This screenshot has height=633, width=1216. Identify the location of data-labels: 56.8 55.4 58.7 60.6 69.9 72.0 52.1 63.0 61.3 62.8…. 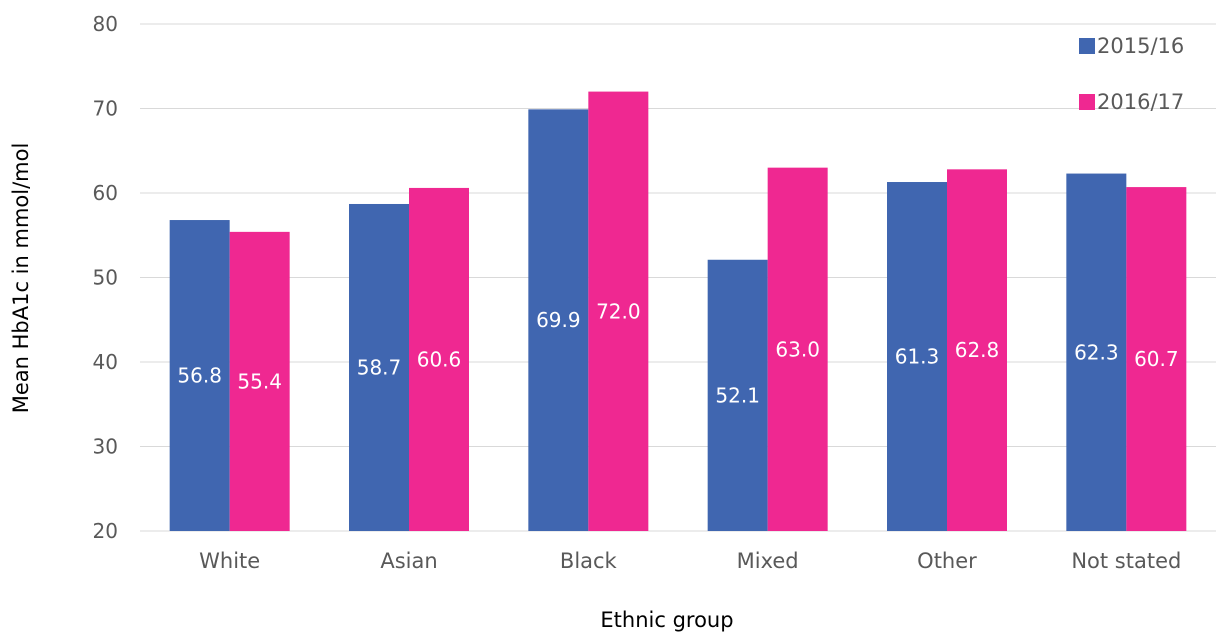
(677, 353).